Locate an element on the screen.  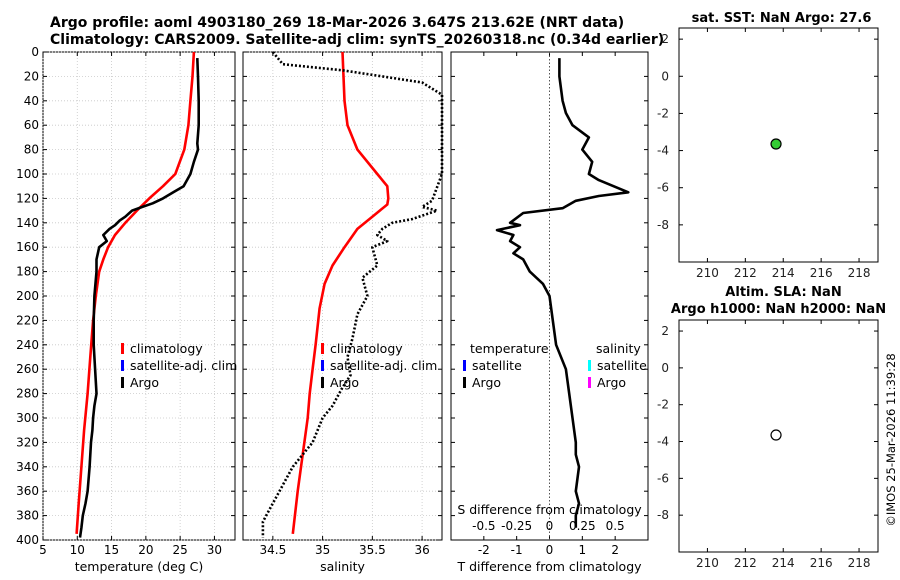
depth-tick-label: 300 is located at coordinates (27, 418).